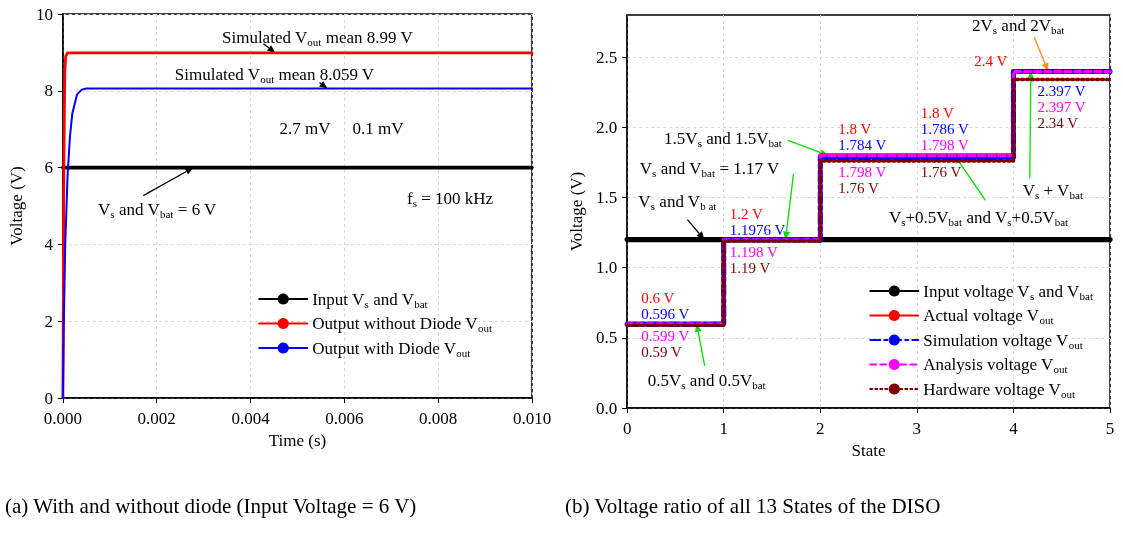  I want to click on y-tick-label: 0.0, so click(606, 408).